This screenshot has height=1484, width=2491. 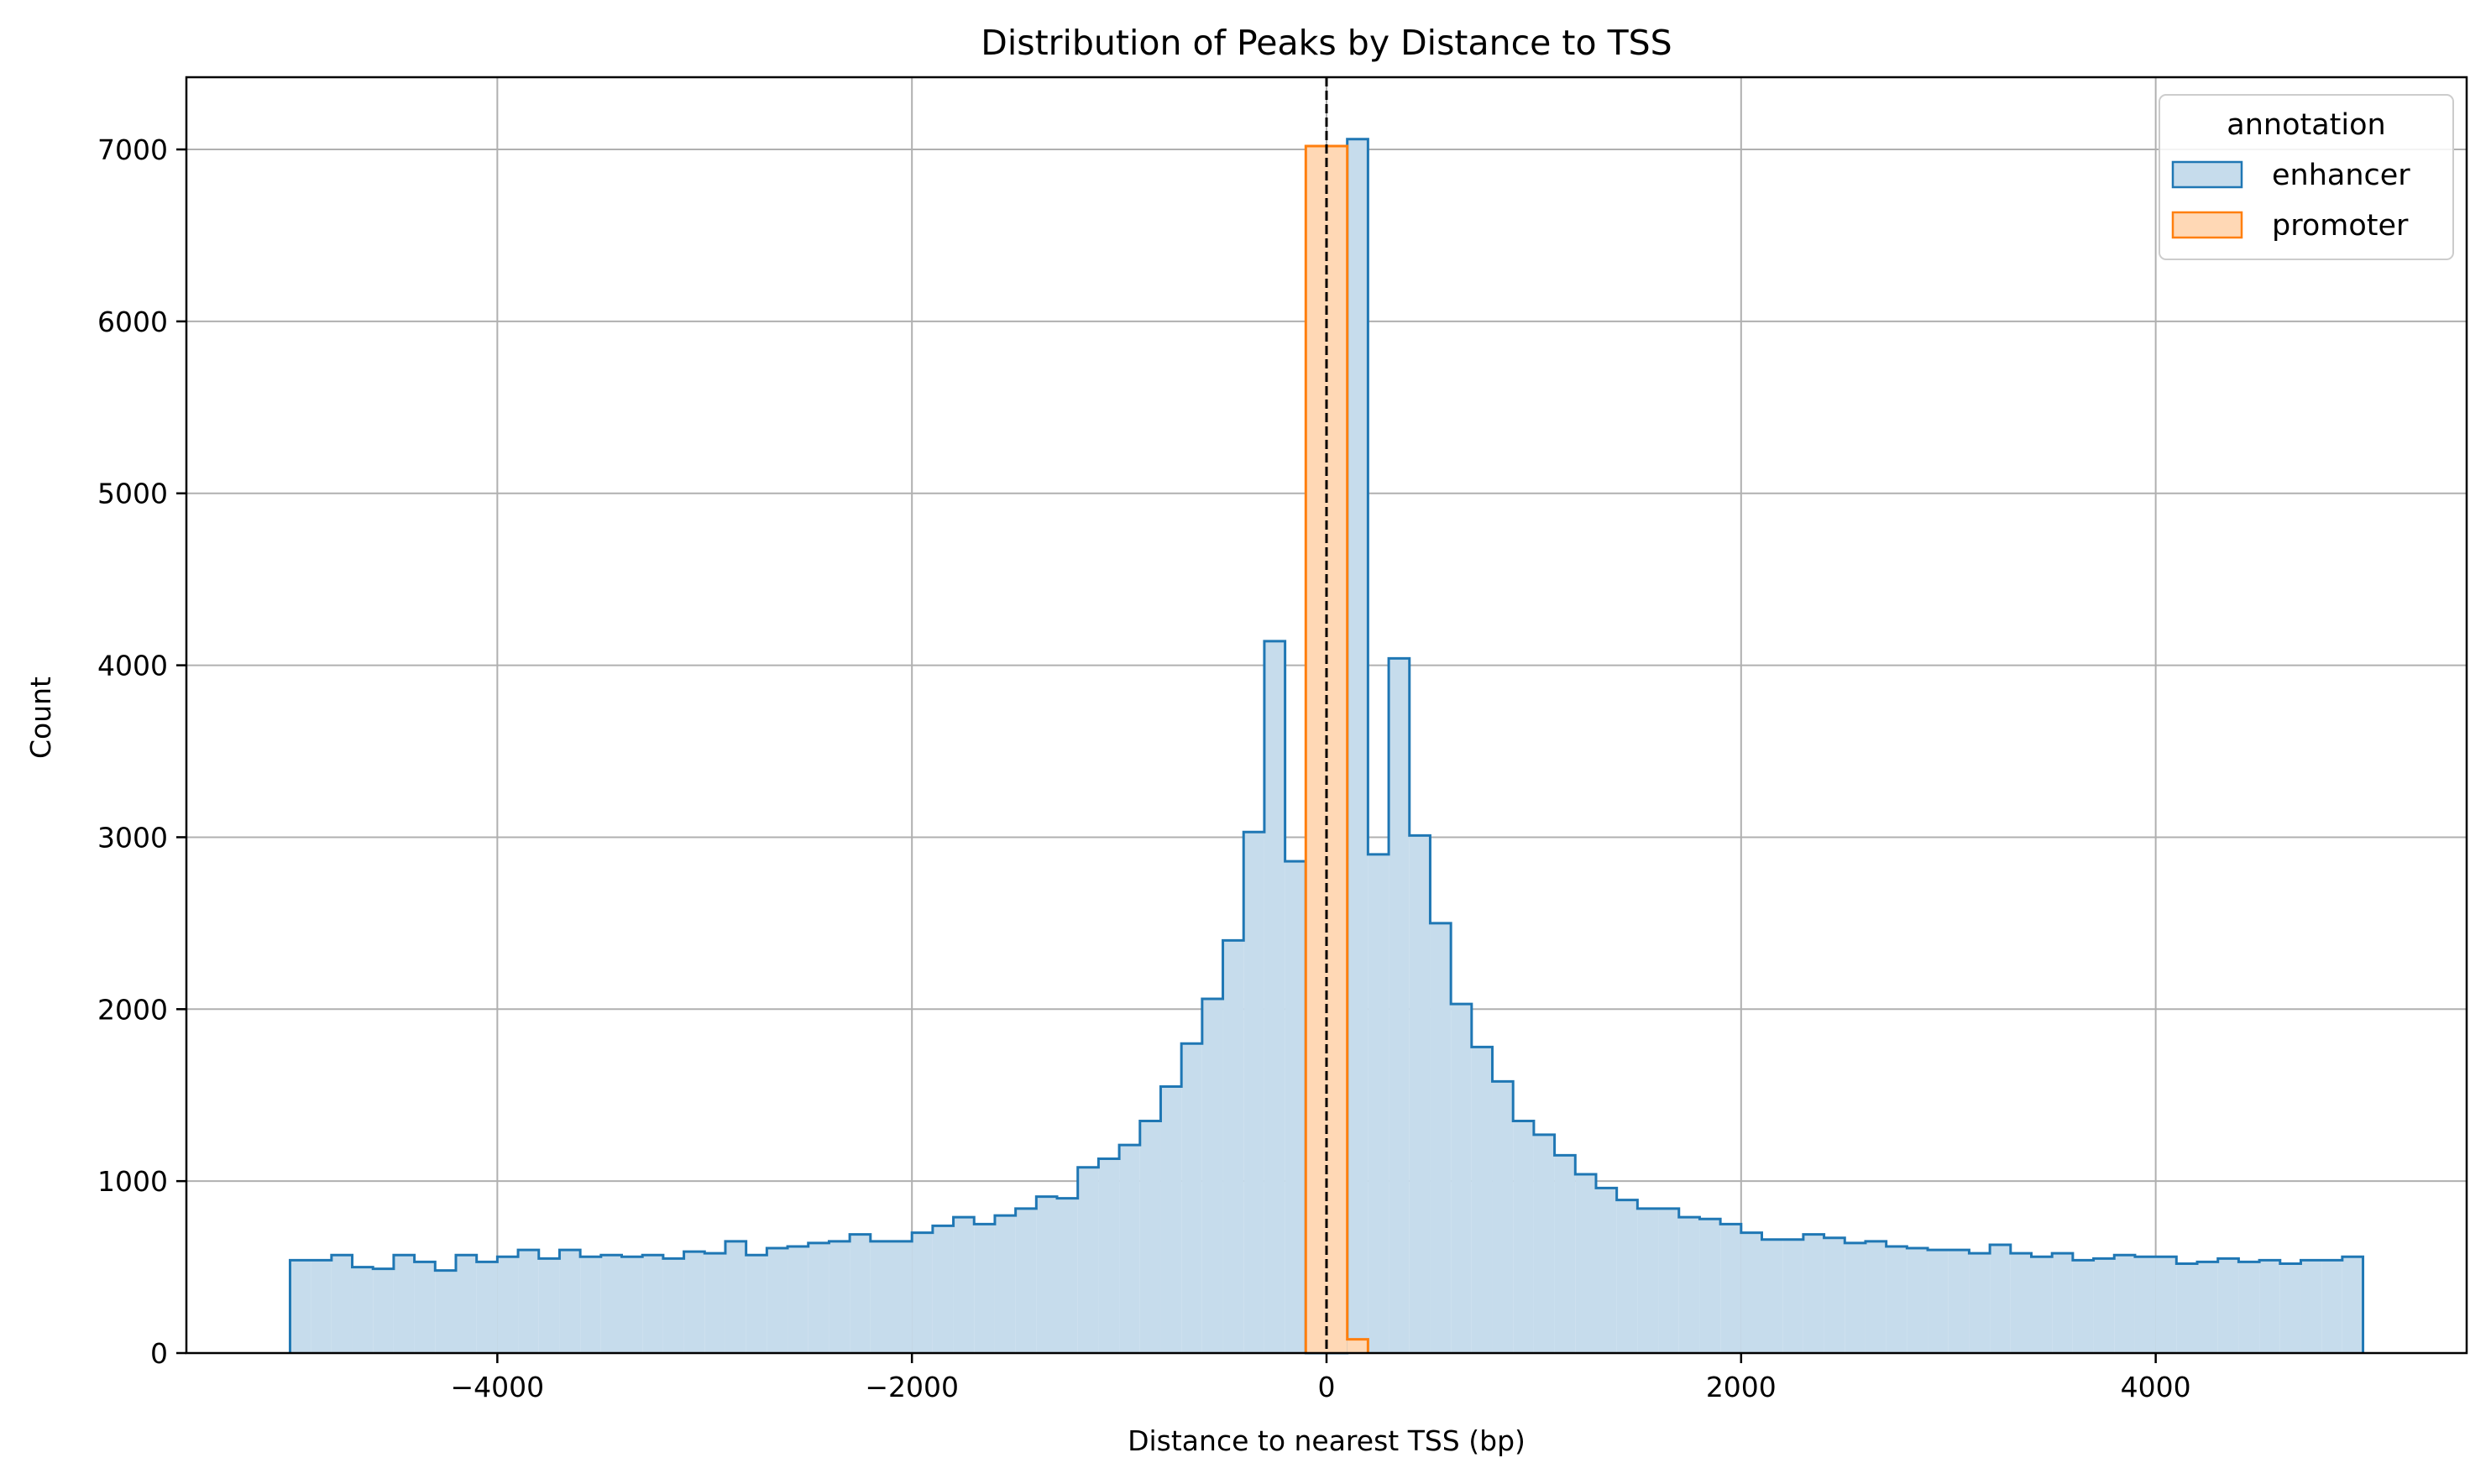 What do you see at coordinates (159, 1353) in the screenshot?
I see `y-tick-label: 0` at bounding box center [159, 1353].